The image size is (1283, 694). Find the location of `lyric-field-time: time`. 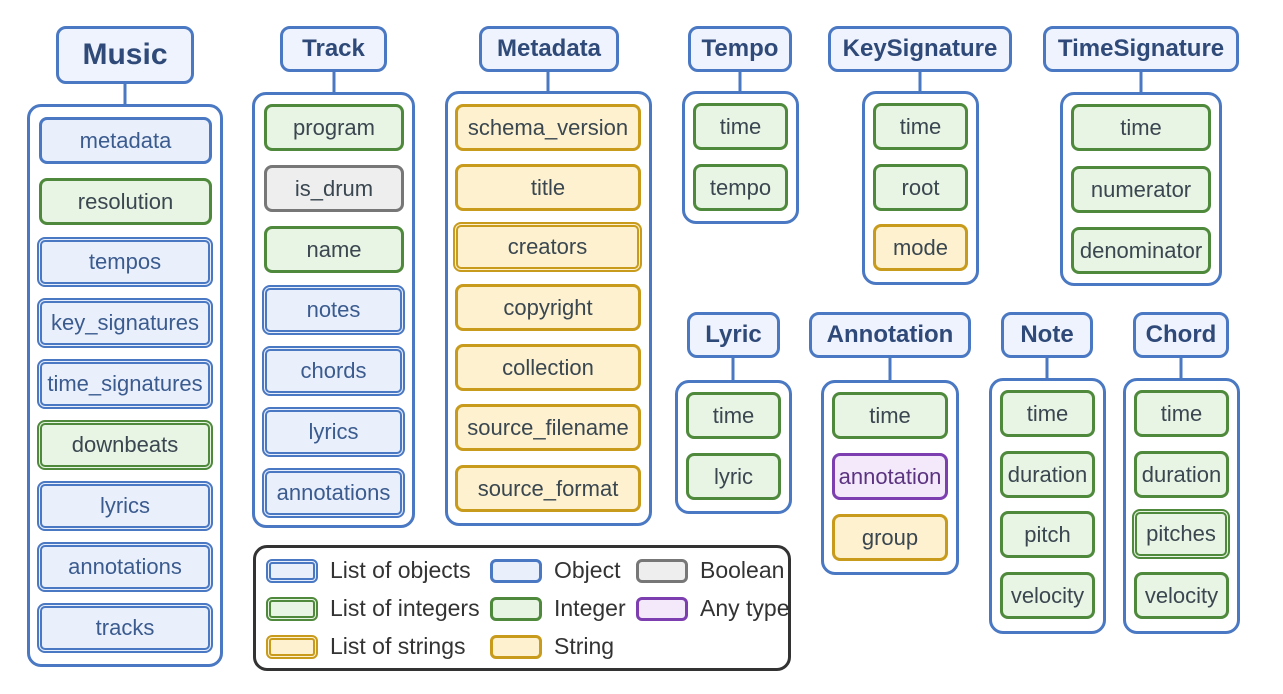

lyric-field-time: time is located at coordinates (733, 415).